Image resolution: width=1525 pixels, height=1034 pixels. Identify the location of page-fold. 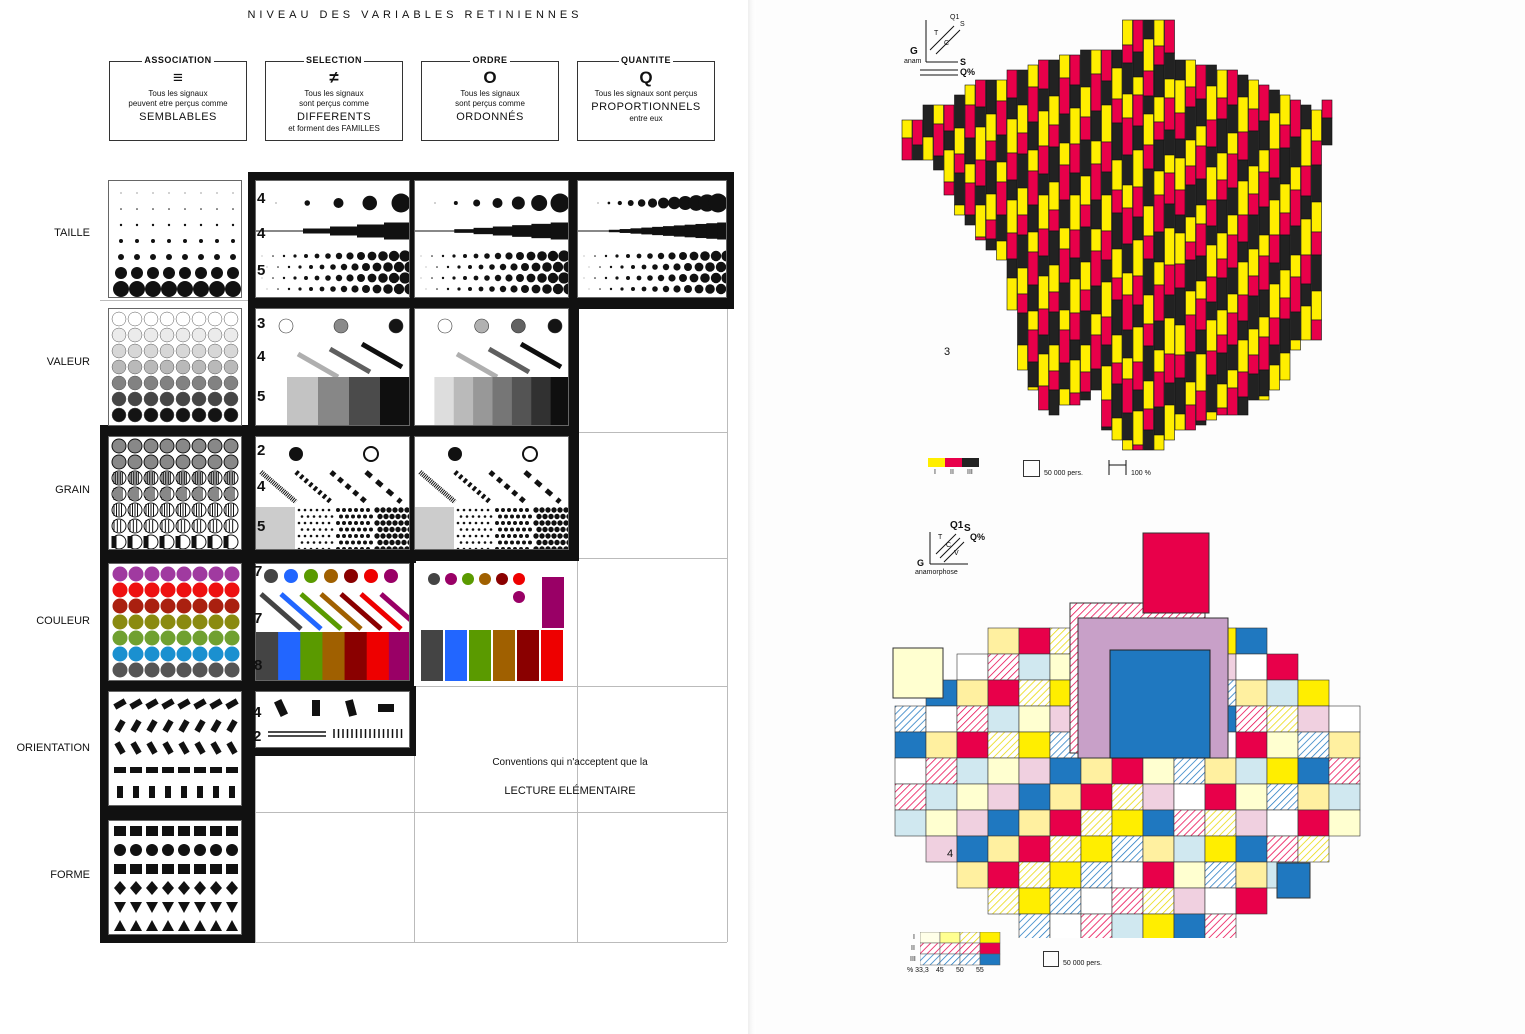
(752, 517).